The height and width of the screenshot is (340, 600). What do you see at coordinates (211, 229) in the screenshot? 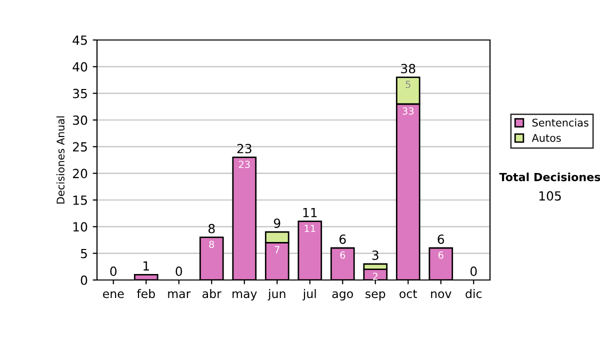
I see `total-label: 8` at bounding box center [211, 229].